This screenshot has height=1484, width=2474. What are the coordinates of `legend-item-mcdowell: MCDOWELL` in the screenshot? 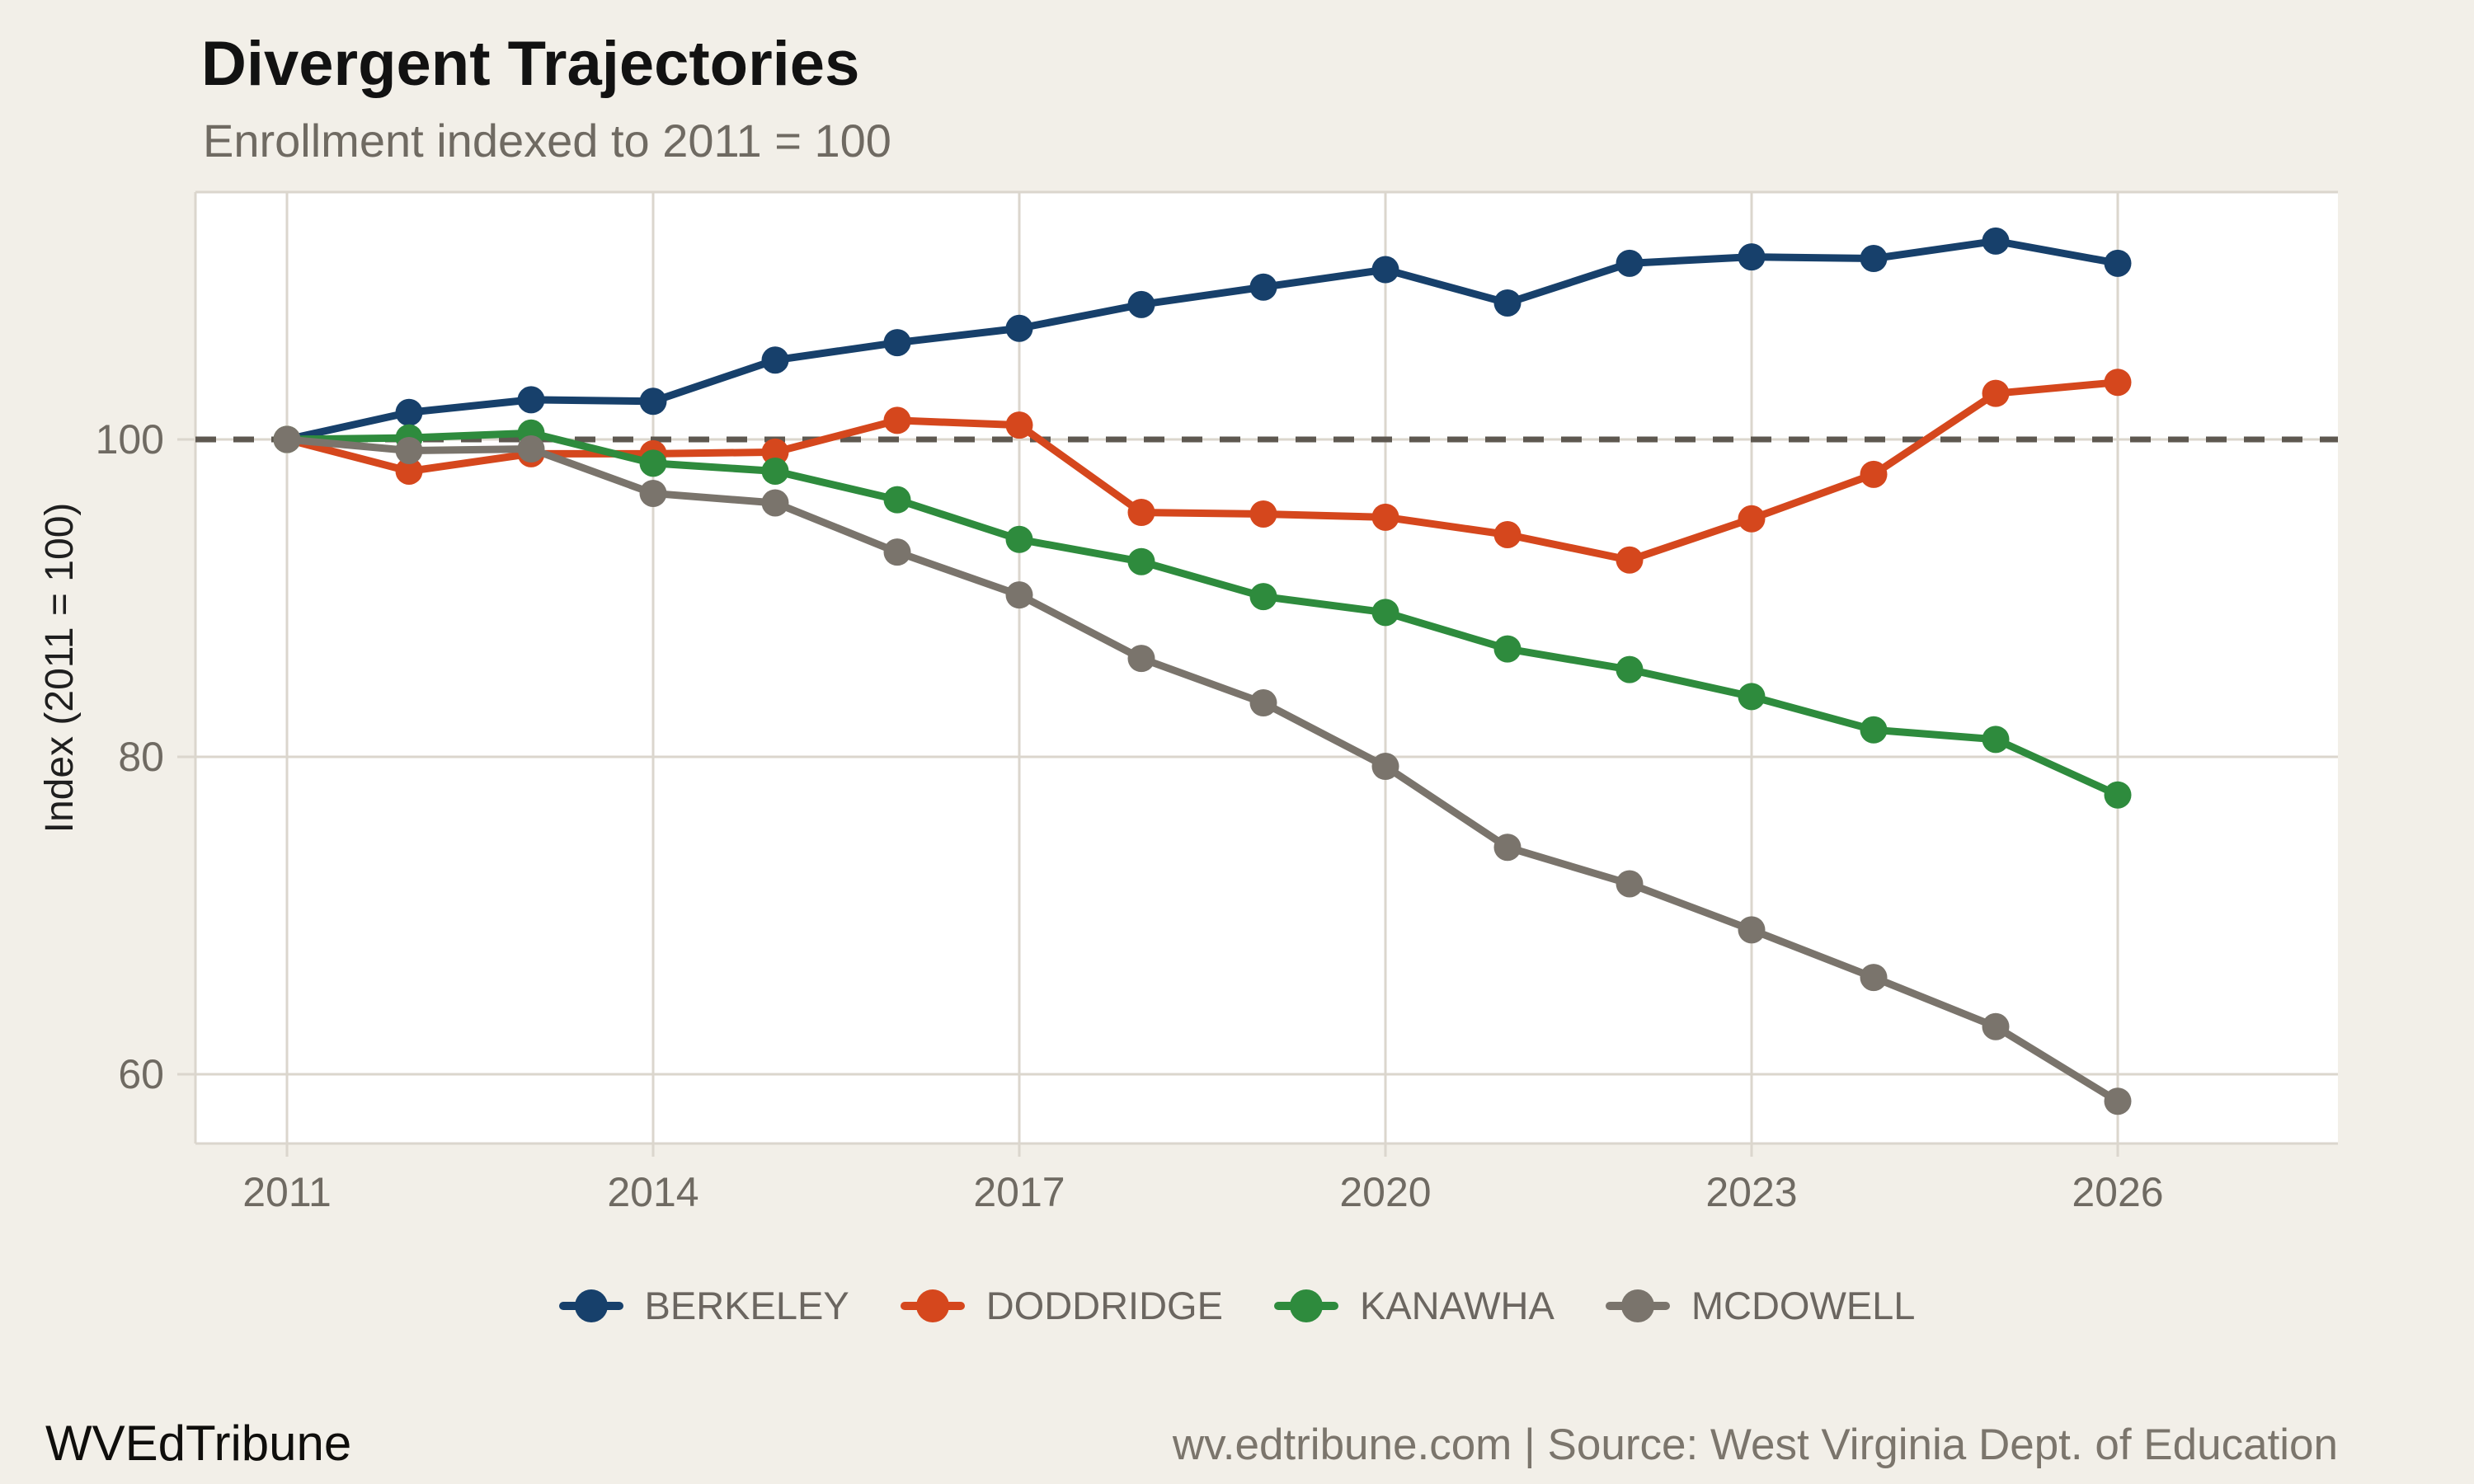 It's located at (1760, 1305).